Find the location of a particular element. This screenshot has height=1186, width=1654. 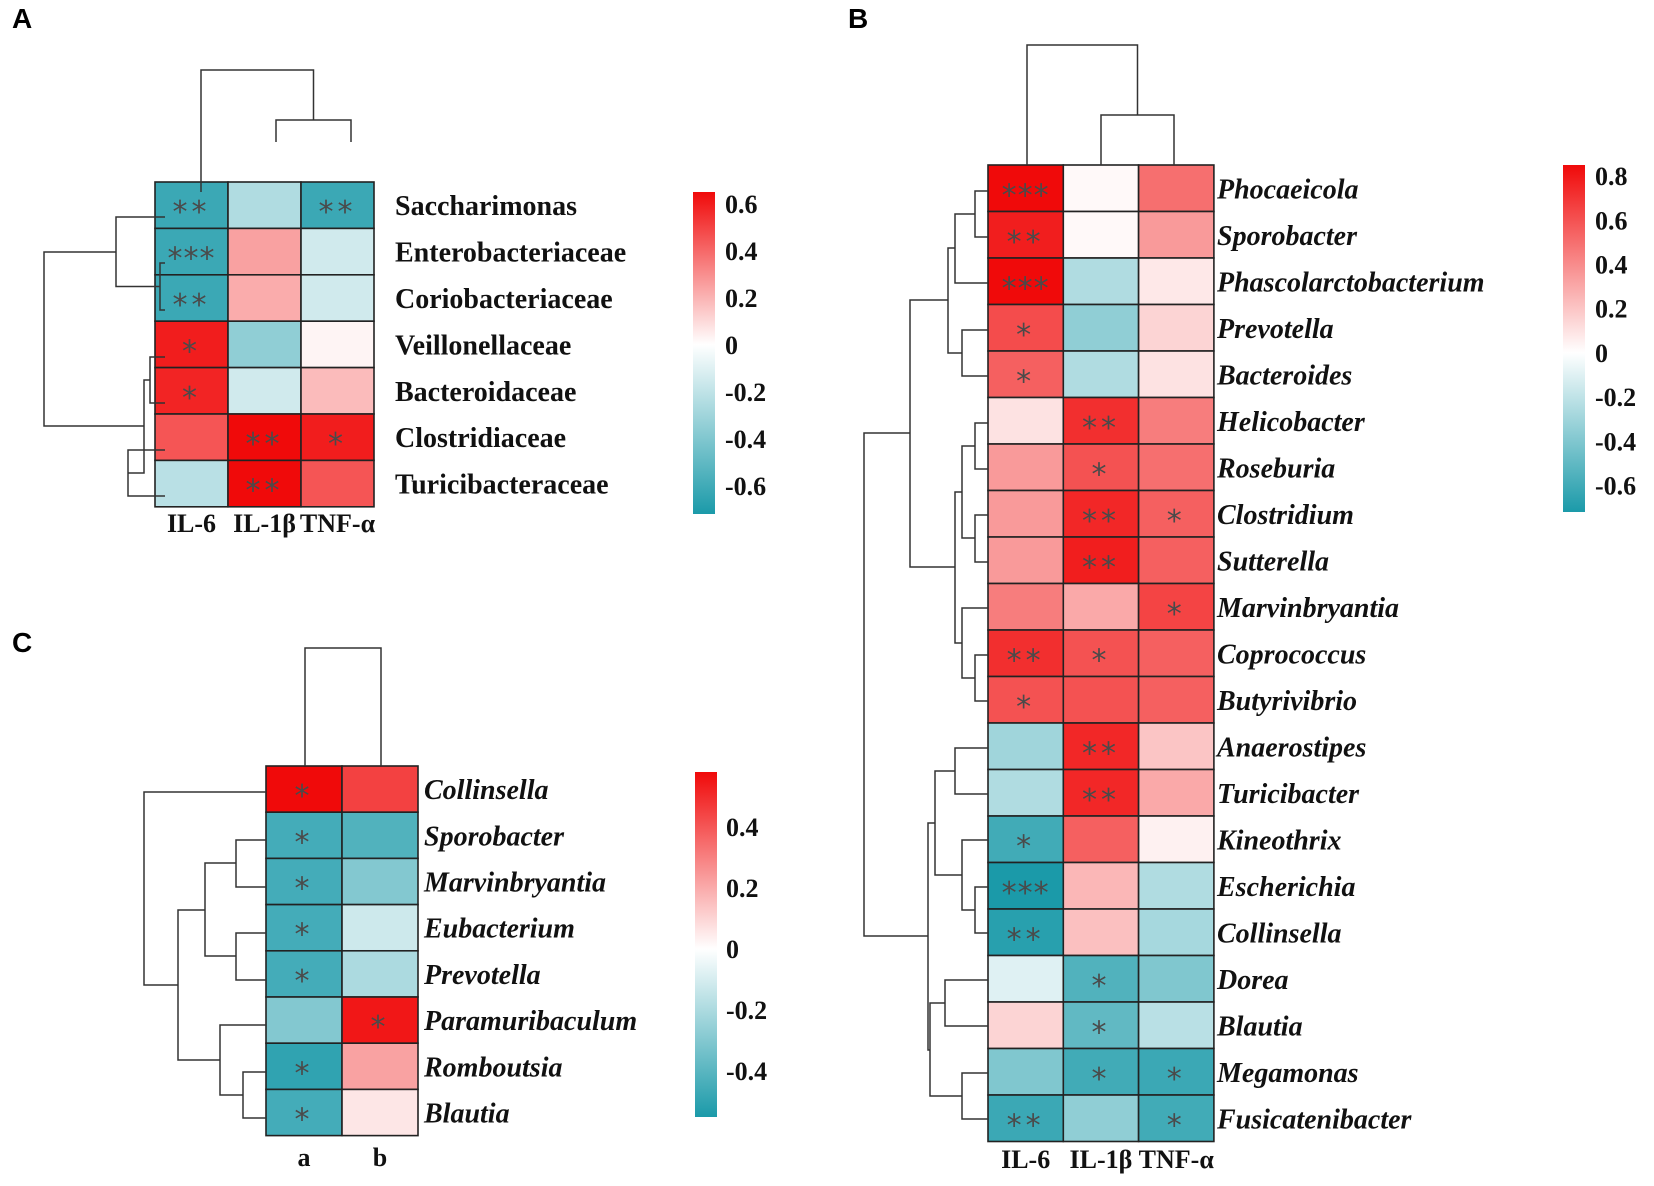

significance-stars: *** is located at coordinates (1026, 195).